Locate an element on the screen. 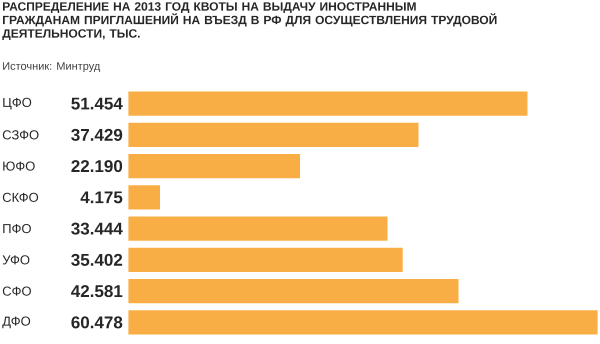 This screenshot has height=344, width=600. data-label: 37.429 is located at coordinates (96, 134).